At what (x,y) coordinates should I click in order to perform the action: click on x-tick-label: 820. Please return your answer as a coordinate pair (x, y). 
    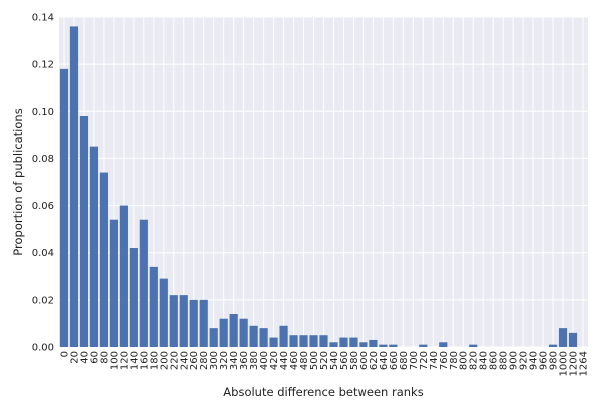
    Looking at the image, I should click on (474, 360).